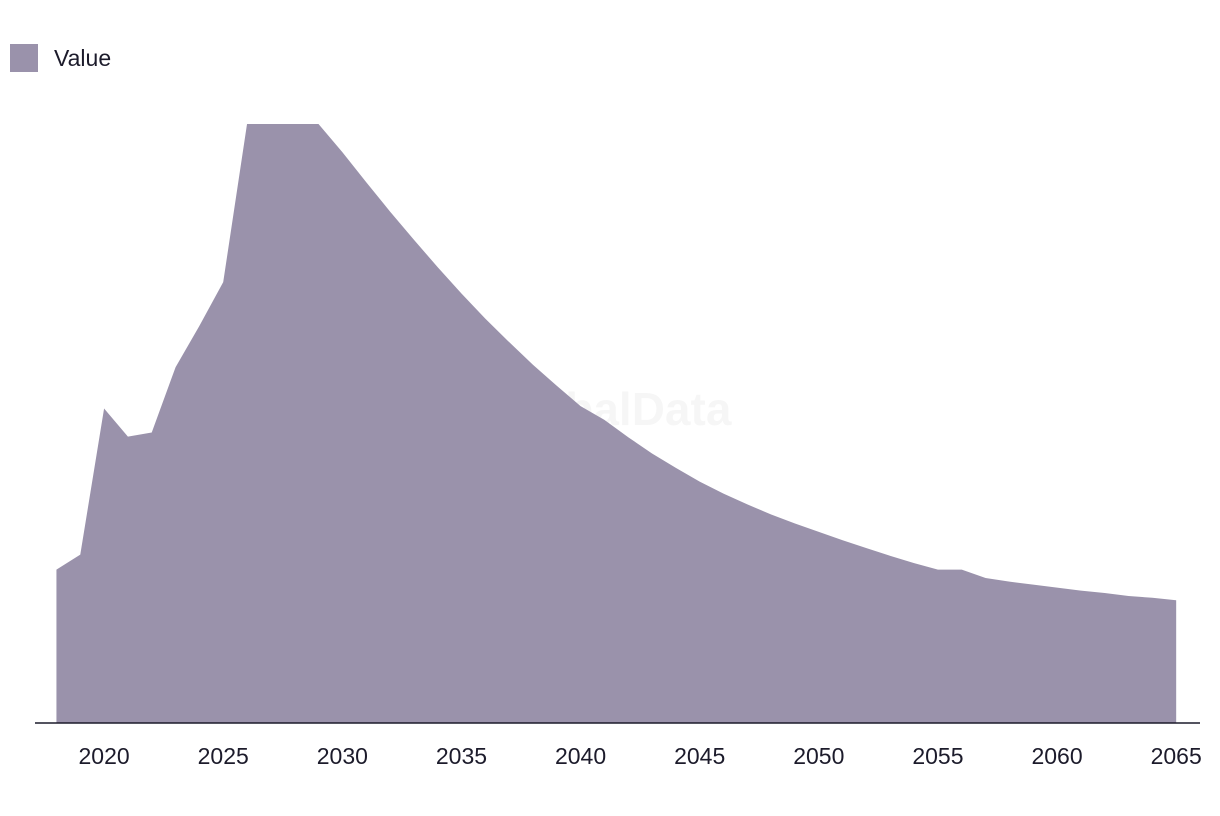 Image resolution: width=1220 pixels, height=816 pixels. I want to click on legend-swatch, so click(24, 58).